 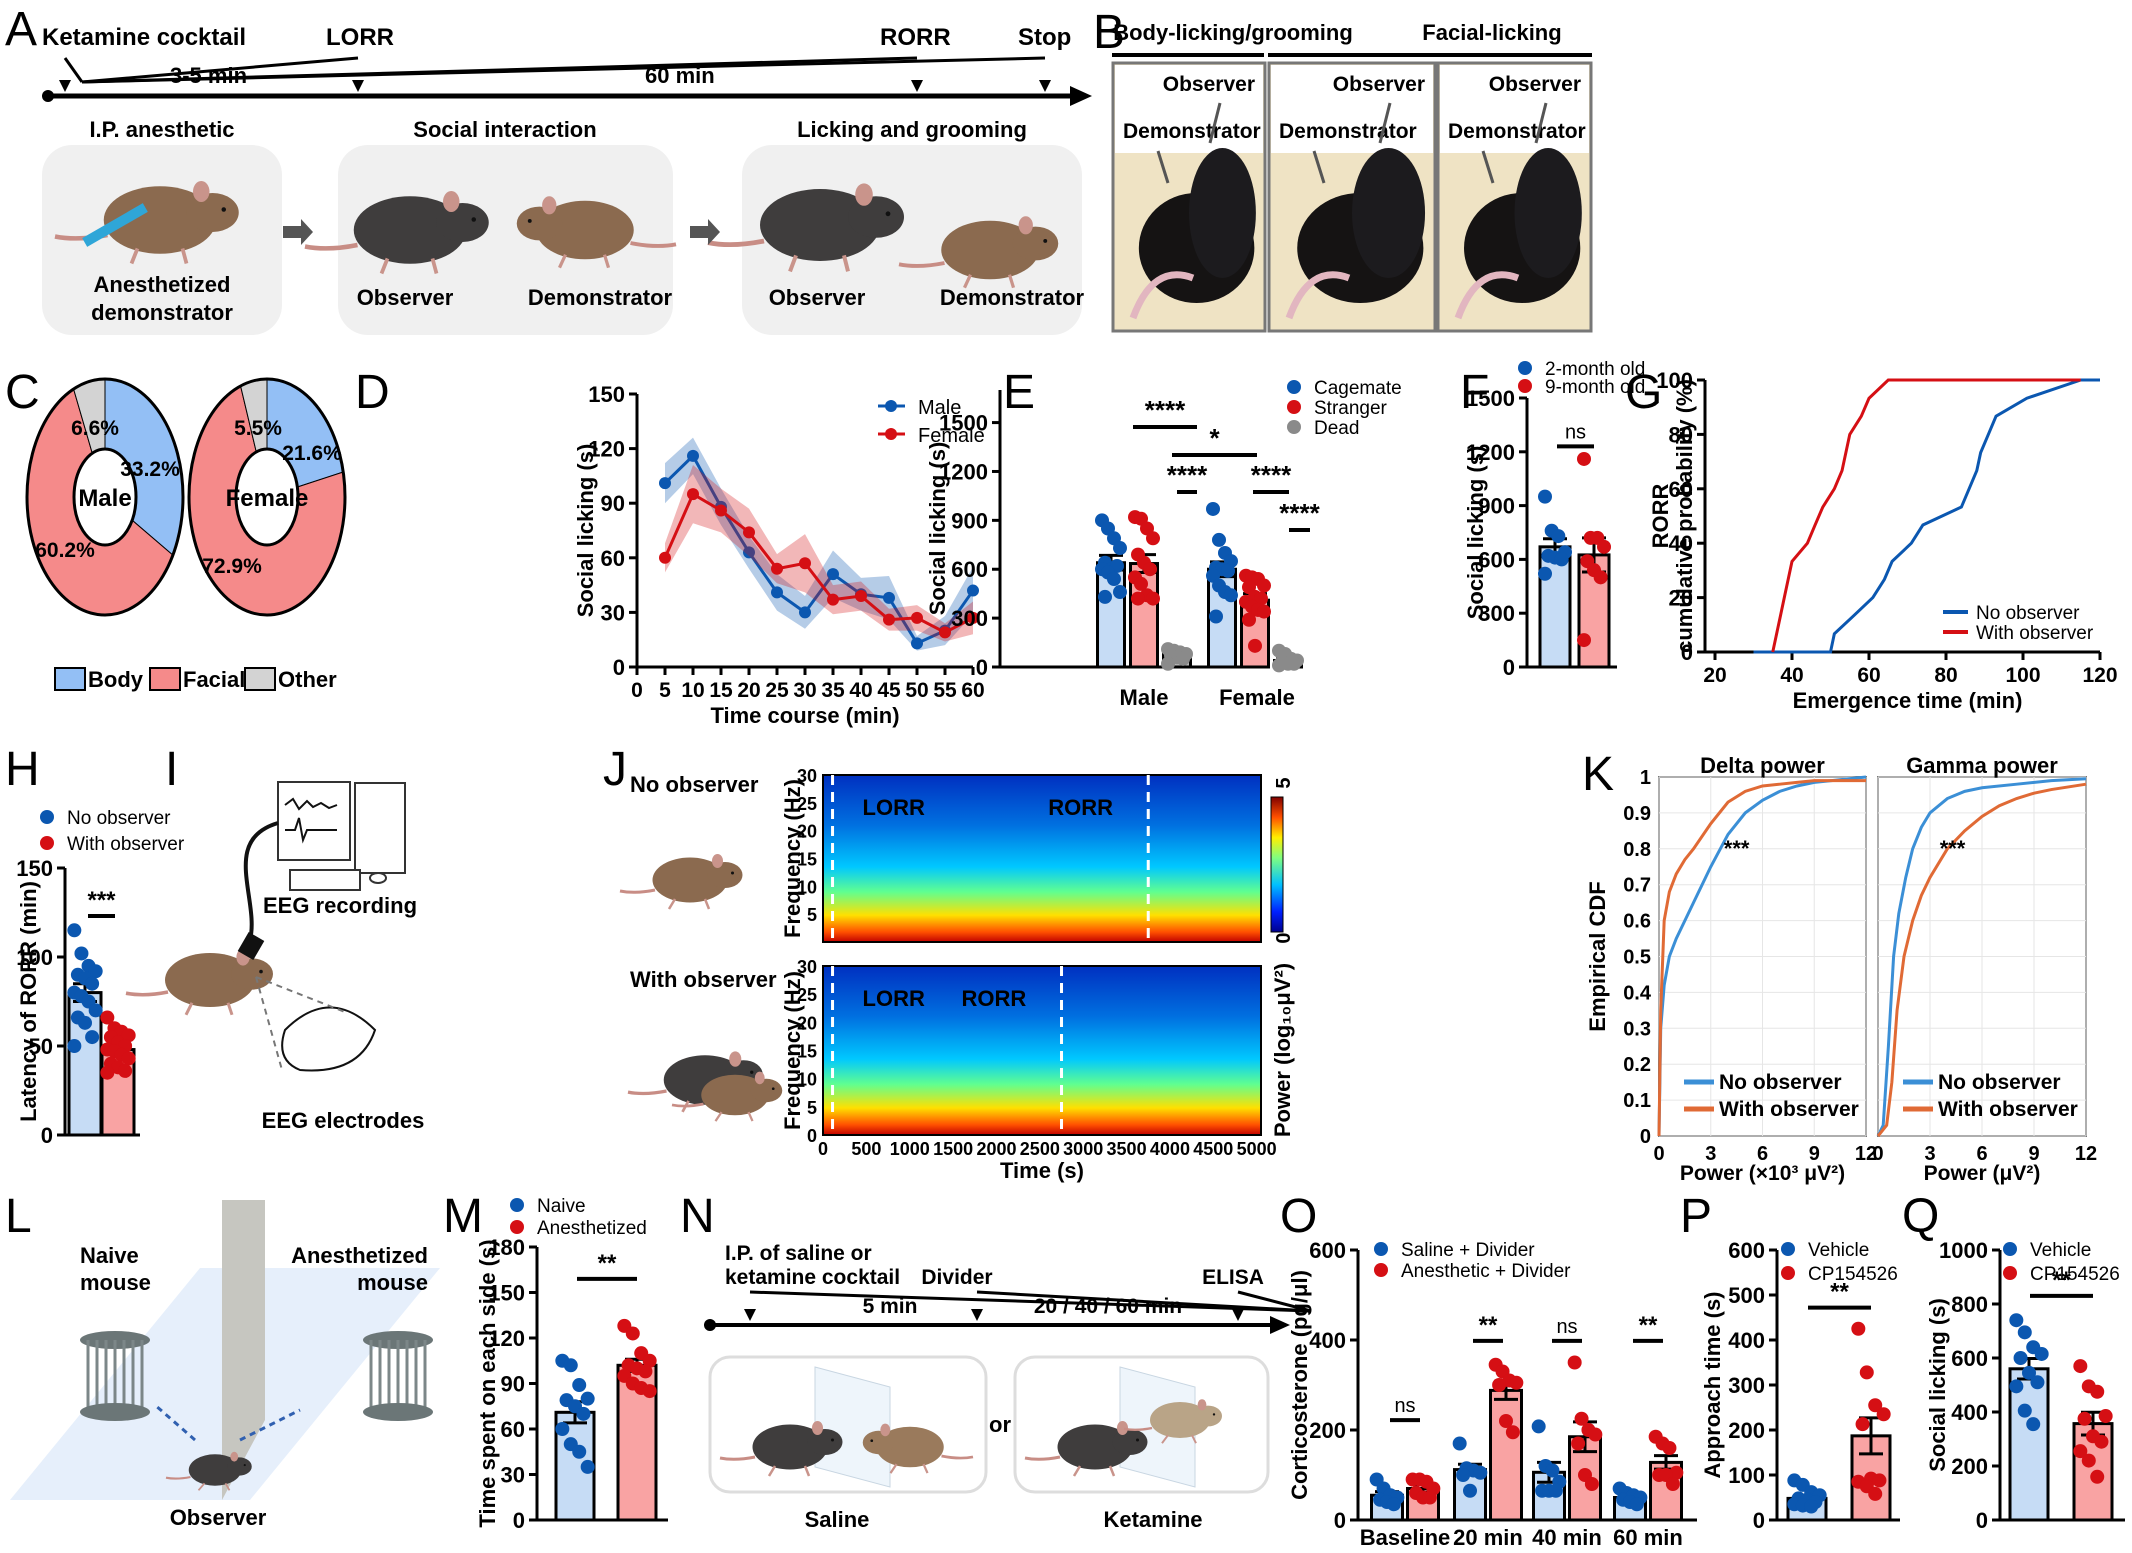 What do you see at coordinates (505, 240) in the screenshot?
I see `stage-box` at bounding box center [505, 240].